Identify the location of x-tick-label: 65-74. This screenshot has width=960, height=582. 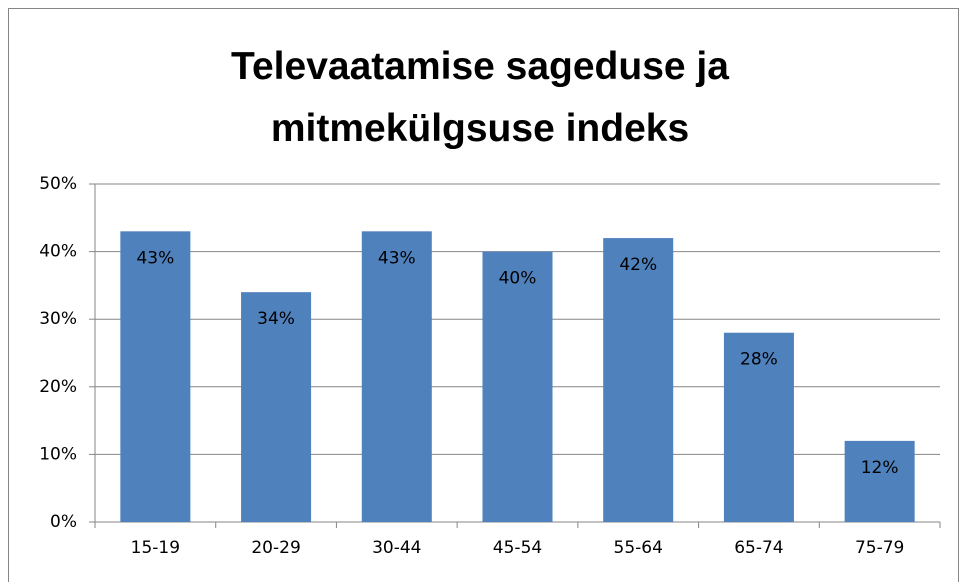
(758, 548).